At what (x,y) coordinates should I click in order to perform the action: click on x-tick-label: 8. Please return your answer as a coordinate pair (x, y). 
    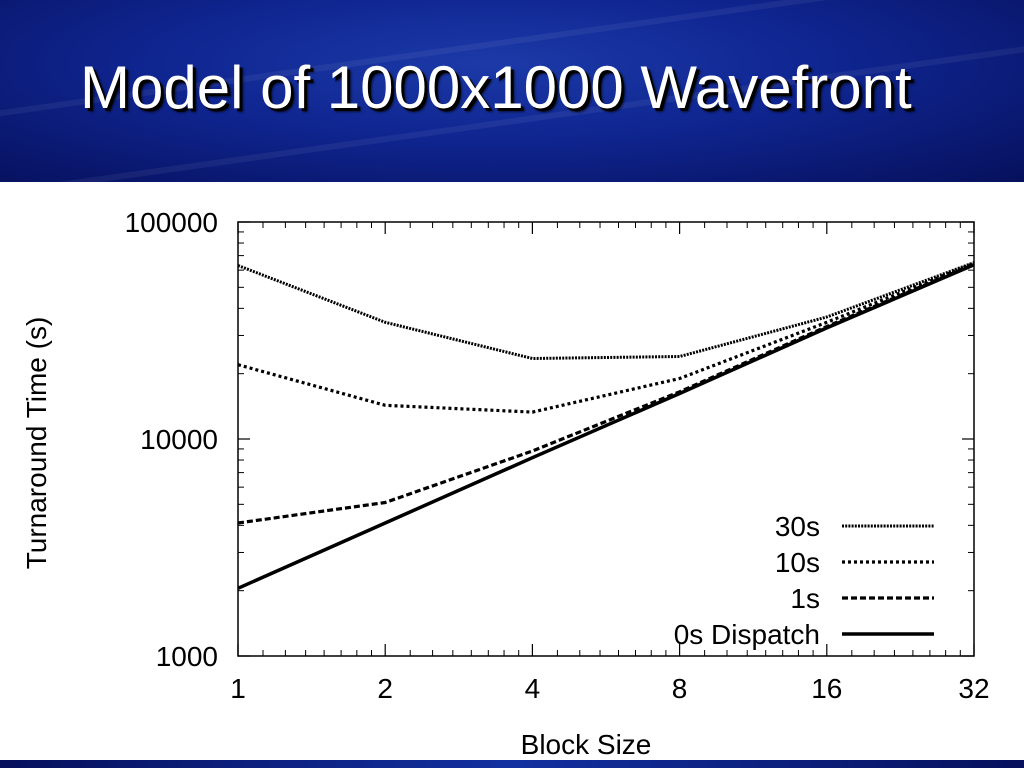
    Looking at the image, I should click on (680, 688).